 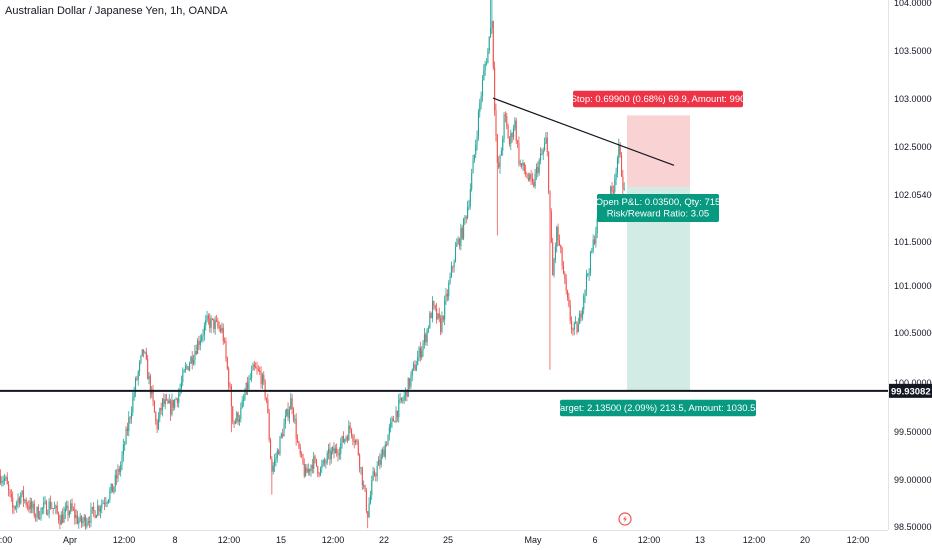 I want to click on lightning-icon, so click(x=625, y=519).